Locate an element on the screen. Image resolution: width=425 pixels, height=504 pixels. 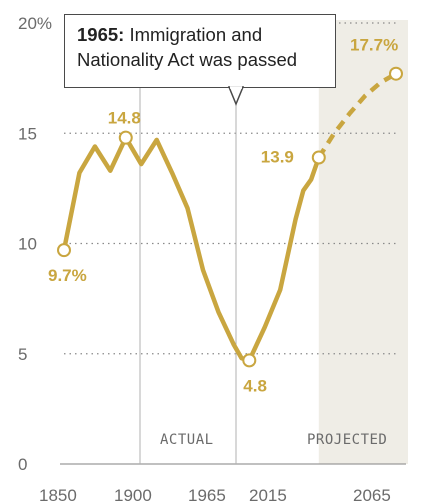
y-tick-label: 20% is located at coordinates (35, 23).